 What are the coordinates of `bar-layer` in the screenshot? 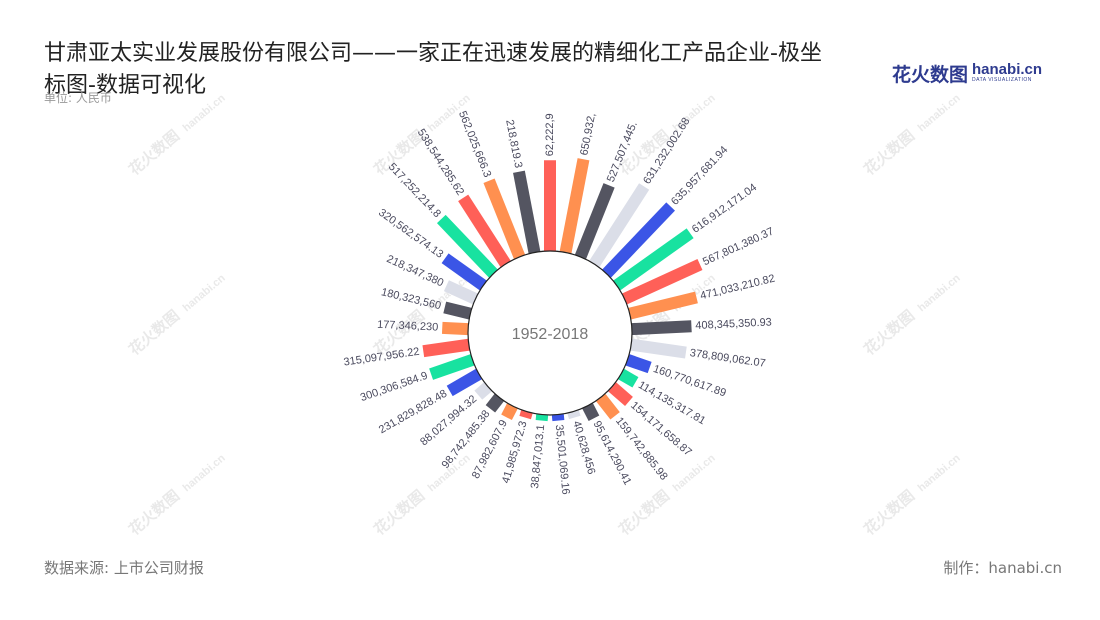 It's located at (562, 290).